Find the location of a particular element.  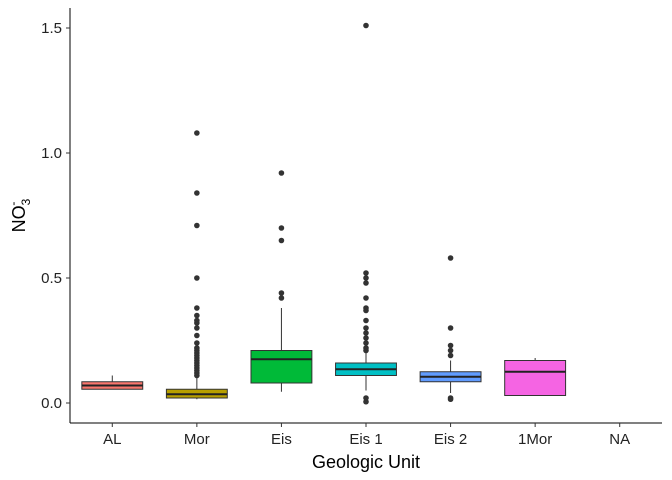

x-tick-label: AL is located at coordinates (112, 439).